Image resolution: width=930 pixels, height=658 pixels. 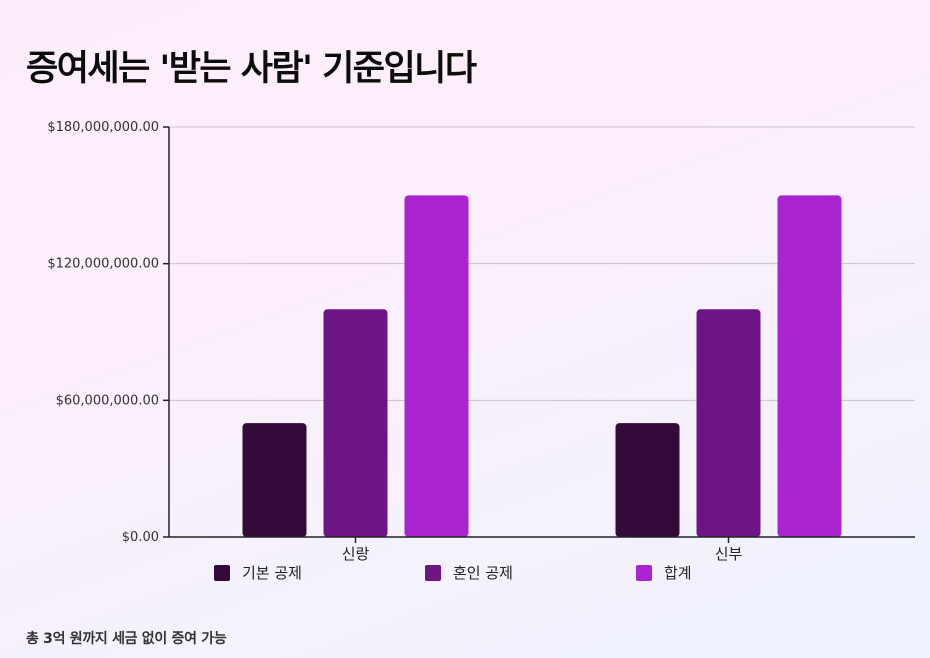 What do you see at coordinates (272, 573) in the screenshot?
I see `legend-label: 기본 공제` at bounding box center [272, 573].